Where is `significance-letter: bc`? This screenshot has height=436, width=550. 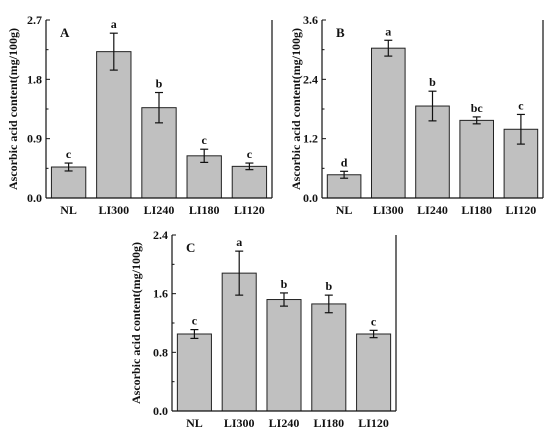
significance-letter: bc is located at coordinates (477, 108).